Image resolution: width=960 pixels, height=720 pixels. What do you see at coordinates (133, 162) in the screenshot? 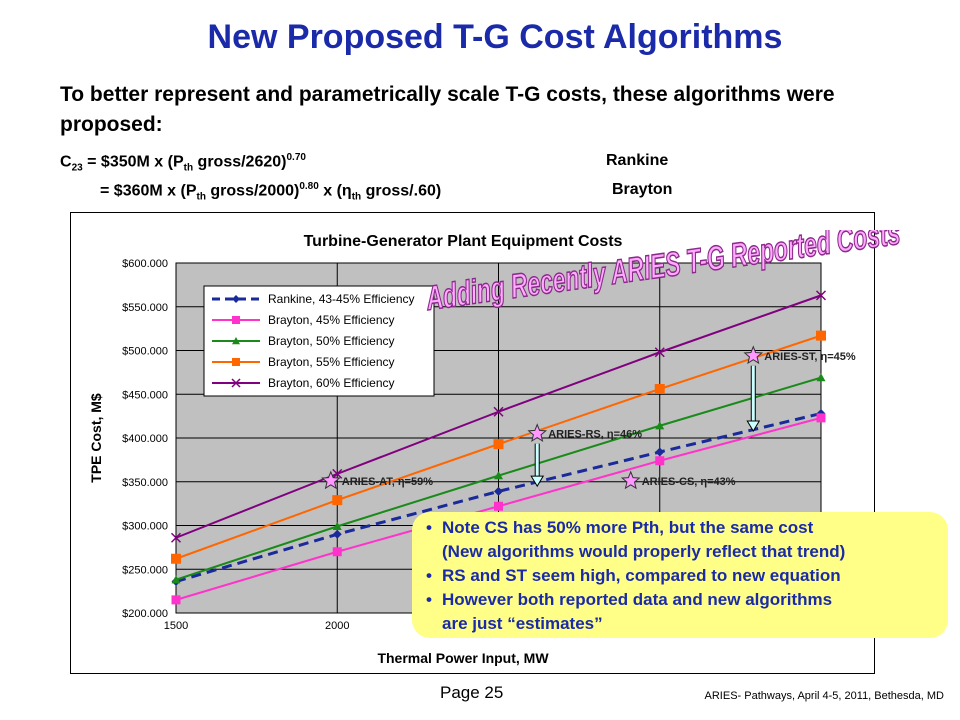
I see `formula-eq: = $350M x (P` at bounding box center [133, 162].